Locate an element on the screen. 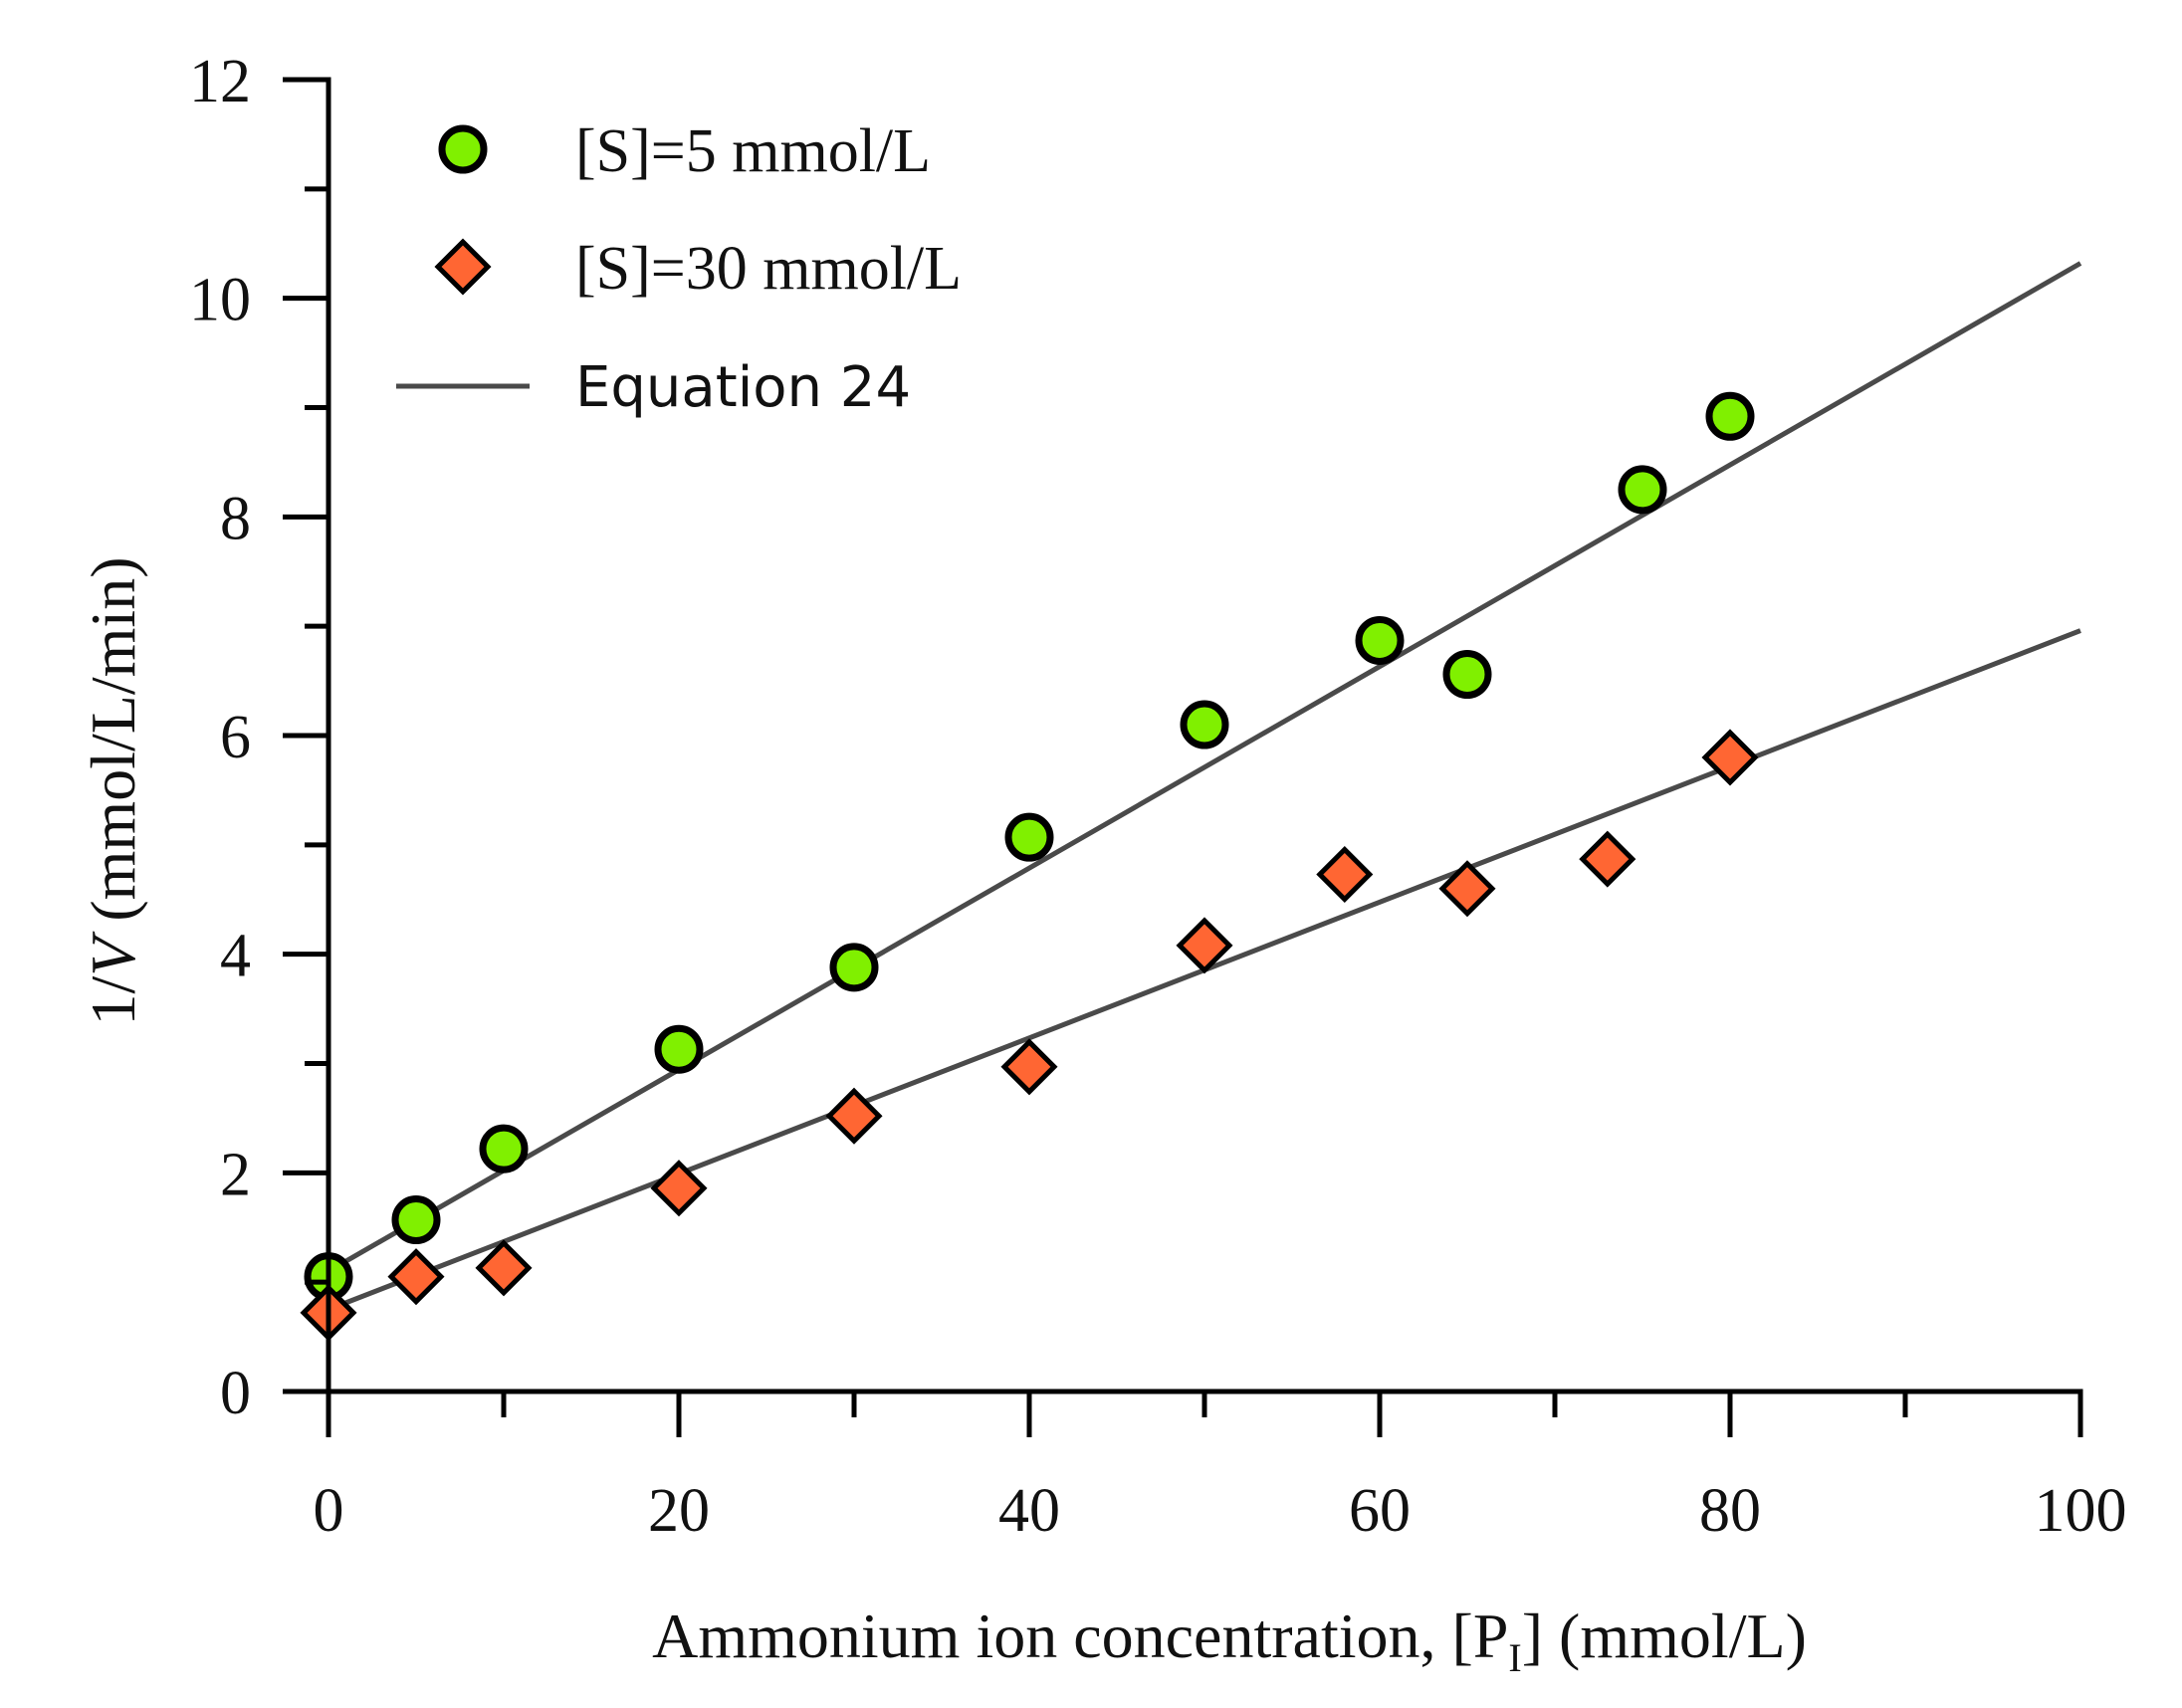  legend-marker-diamond is located at coordinates (463, 267).